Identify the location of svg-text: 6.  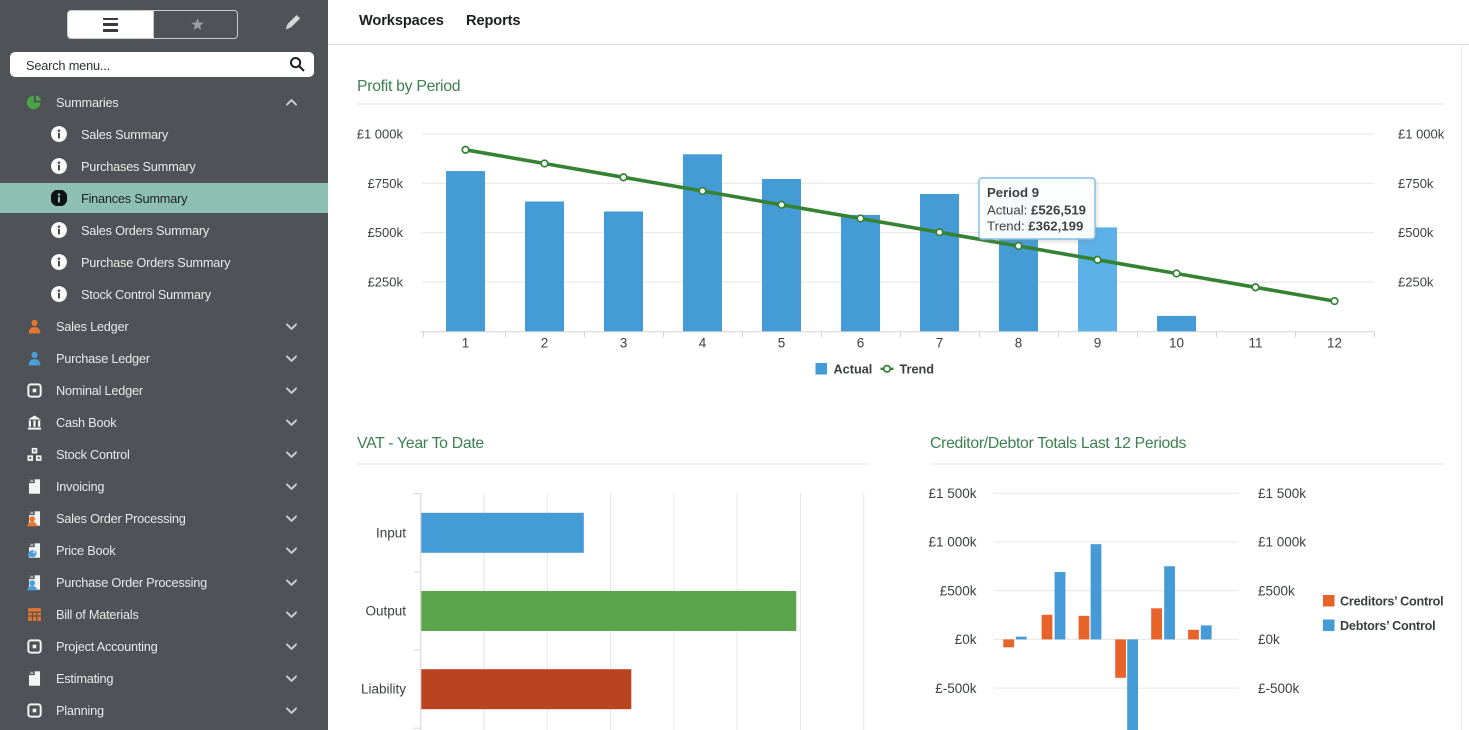
(861, 343).